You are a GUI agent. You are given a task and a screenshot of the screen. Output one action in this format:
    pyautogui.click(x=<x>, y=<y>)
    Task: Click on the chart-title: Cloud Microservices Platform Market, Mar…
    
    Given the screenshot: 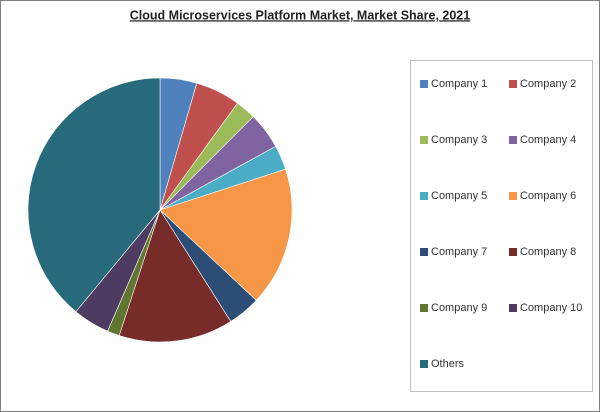 What is the action you would take?
    pyautogui.click(x=300, y=15)
    